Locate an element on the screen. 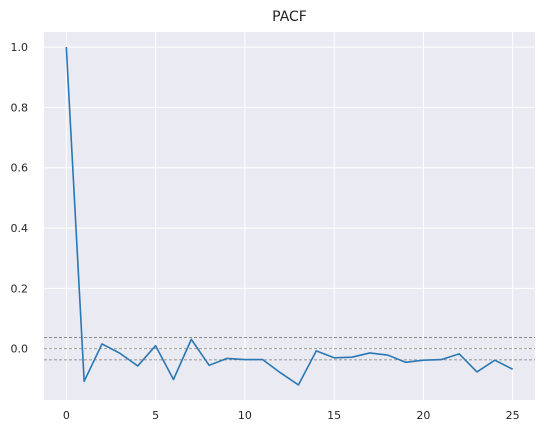 This screenshot has width=545, height=431. x-tick-label-5: 5 is located at coordinates (155, 415).